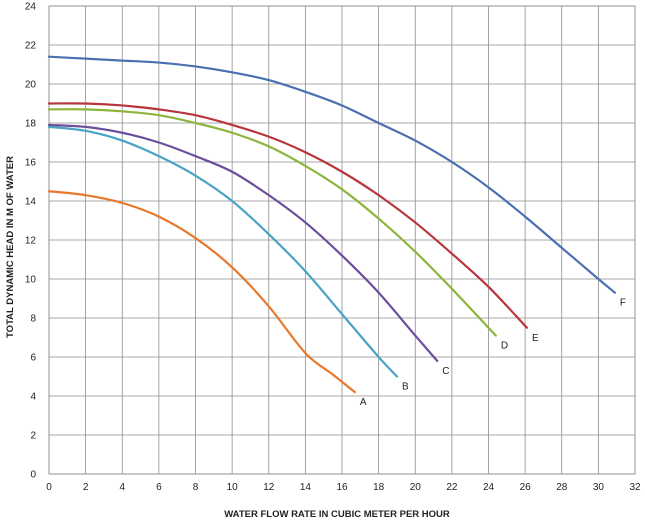 Image resolution: width=645 pixels, height=523 pixels. Describe the element at coordinates (269, 487) in the screenshot. I see `x-tick-label: 12` at that location.